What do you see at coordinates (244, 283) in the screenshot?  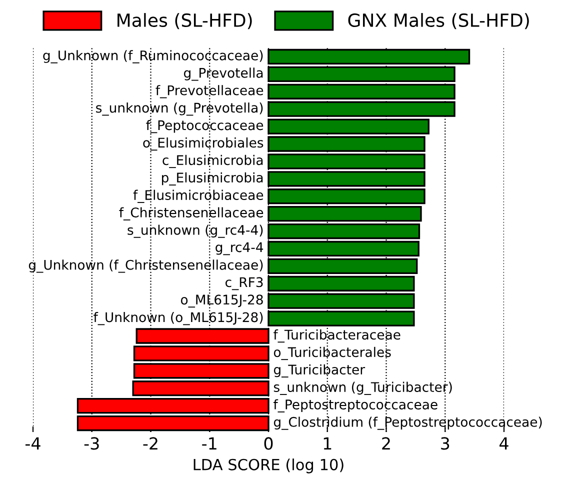 I see `y-tick-label: c_RF3` at bounding box center [244, 283].